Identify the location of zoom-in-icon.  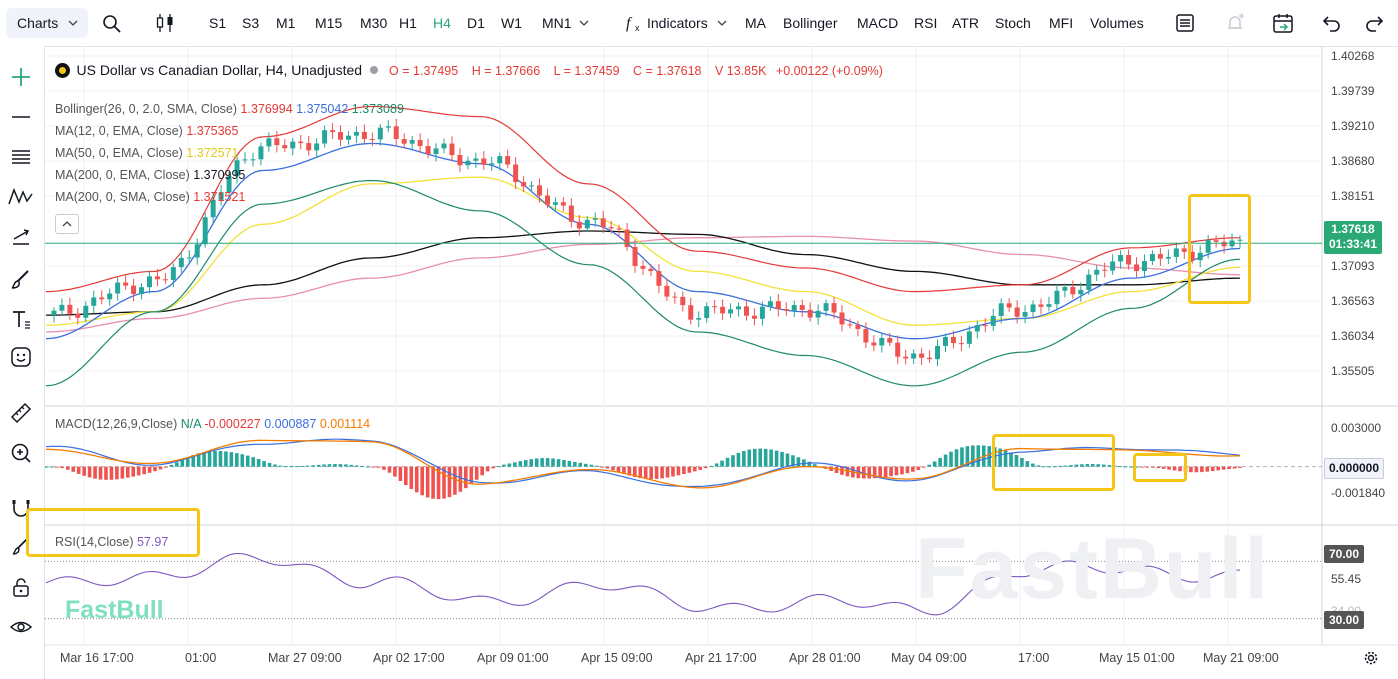
(21, 453).